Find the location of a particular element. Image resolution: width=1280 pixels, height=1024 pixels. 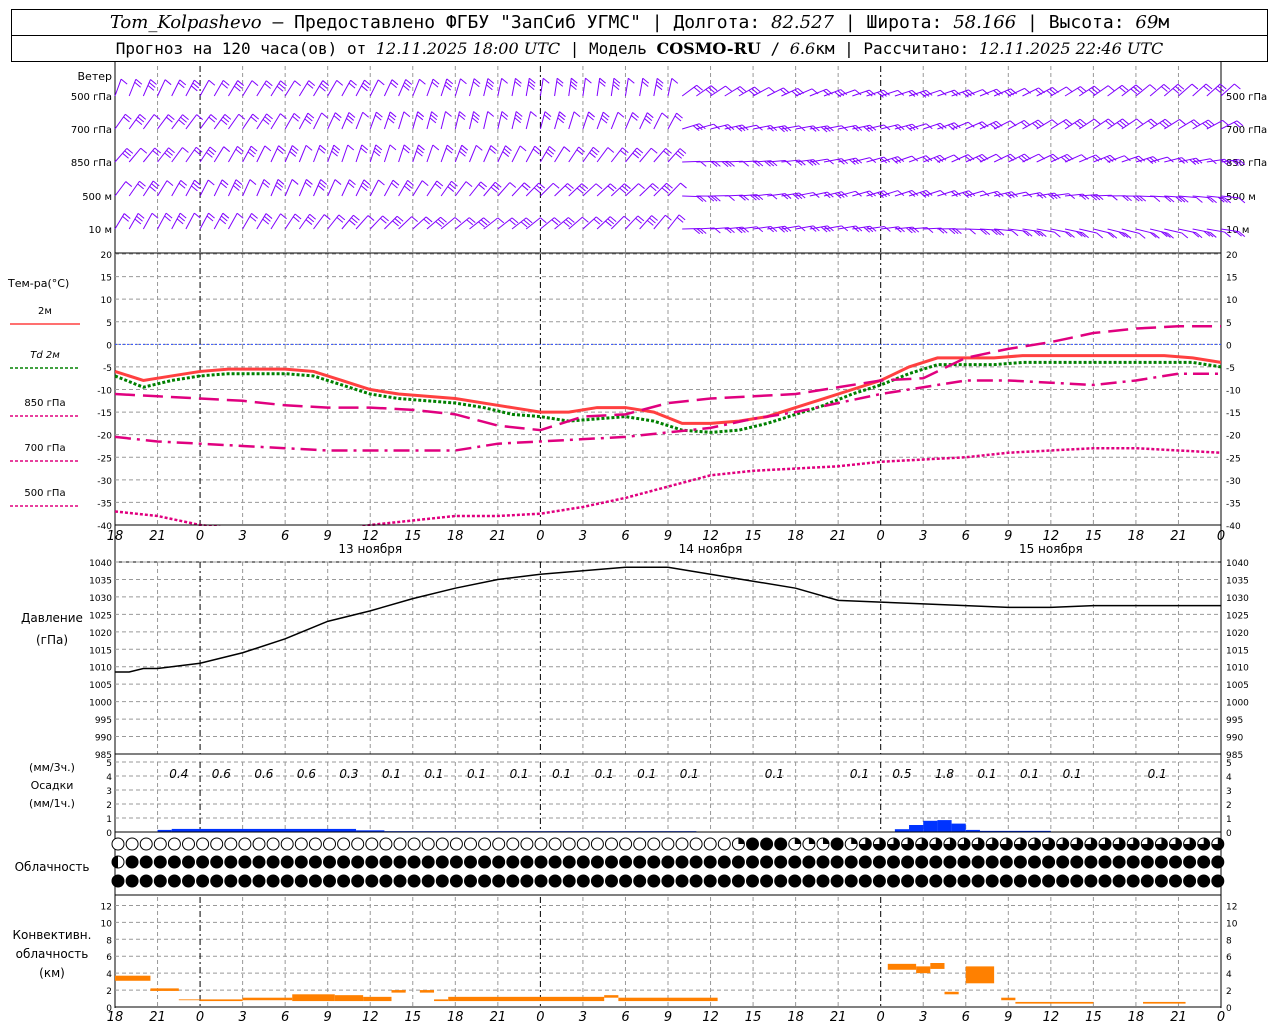

precip-ytick: 0 is located at coordinates (109, 834).